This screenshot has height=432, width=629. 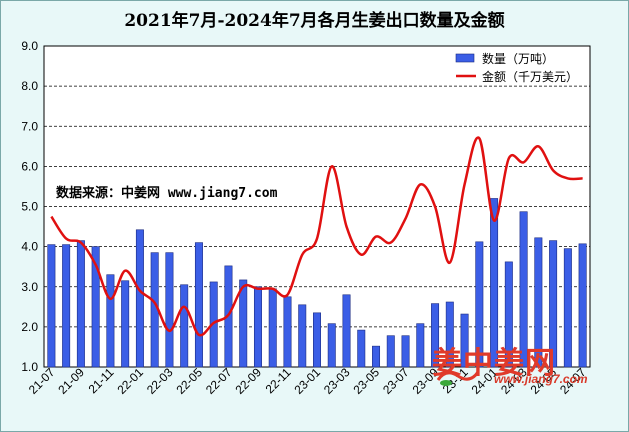 What do you see at coordinates (367, 381) in the screenshot?
I see `x-tick-label: 23-05` at bounding box center [367, 381].